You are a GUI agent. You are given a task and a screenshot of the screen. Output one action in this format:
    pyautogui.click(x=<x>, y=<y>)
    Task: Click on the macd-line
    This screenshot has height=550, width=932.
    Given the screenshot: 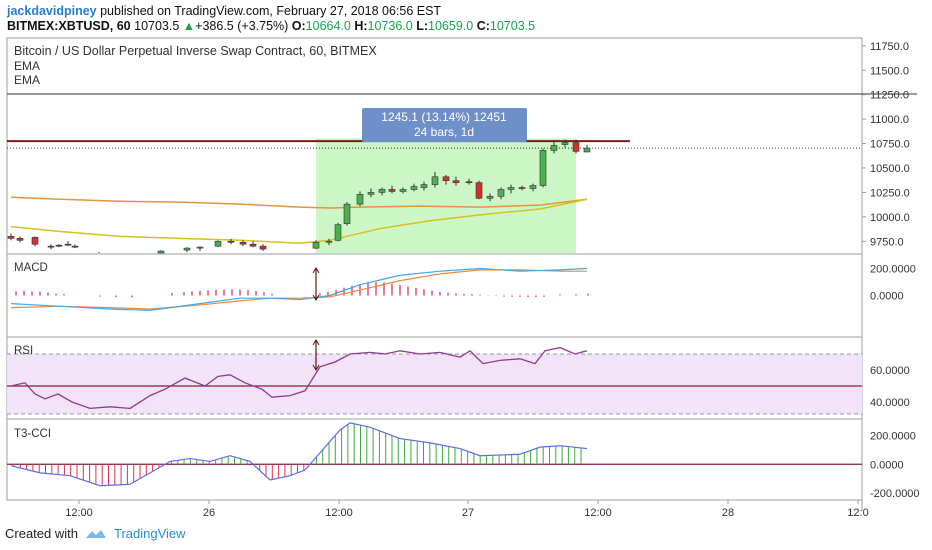 What is the action you would take?
    pyautogui.click(x=299, y=289)
    